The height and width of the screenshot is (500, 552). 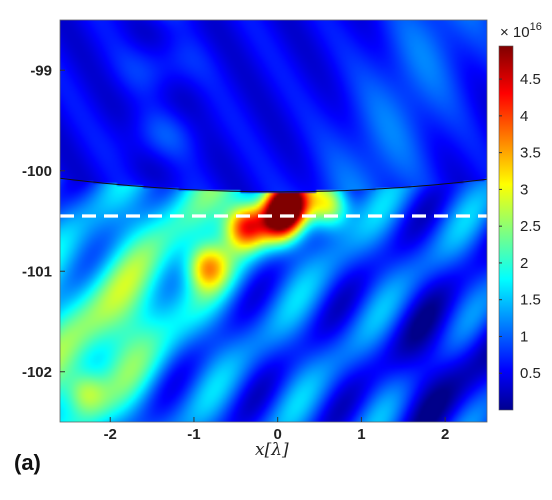 What do you see at coordinates (515, 32) in the screenshot?
I see `colorbar-scale-base: × 10` at bounding box center [515, 32].